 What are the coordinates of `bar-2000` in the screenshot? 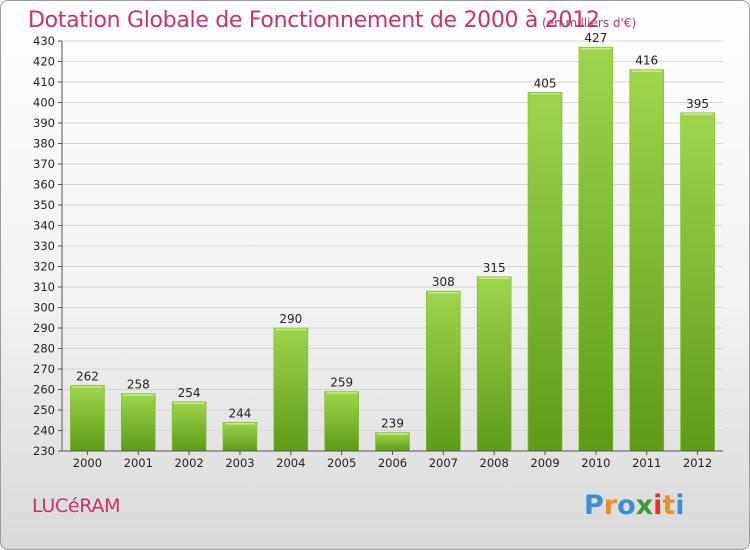 It's located at (87, 418).